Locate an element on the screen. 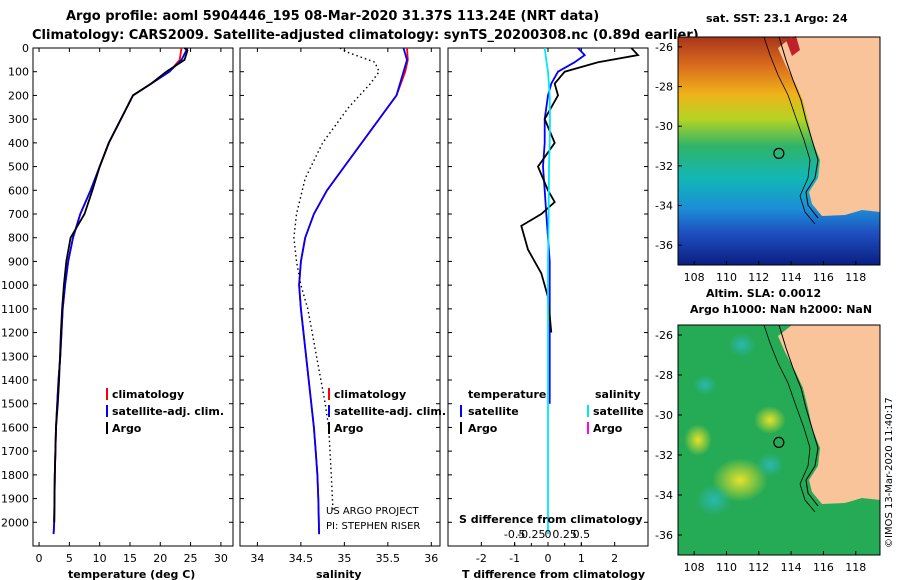  temperature-x-label: temperature (deg C) is located at coordinates (131, 574).